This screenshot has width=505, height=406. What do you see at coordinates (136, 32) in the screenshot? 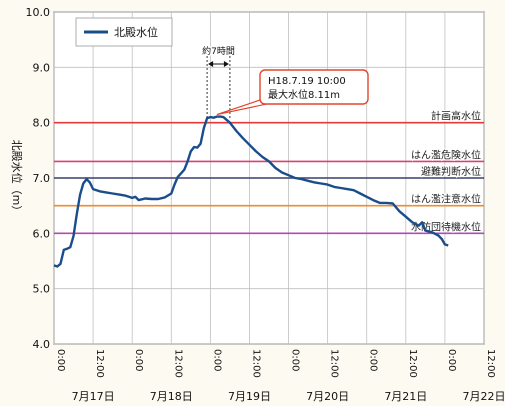
I see `legend-label: 北殿水位` at bounding box center [136, 32].